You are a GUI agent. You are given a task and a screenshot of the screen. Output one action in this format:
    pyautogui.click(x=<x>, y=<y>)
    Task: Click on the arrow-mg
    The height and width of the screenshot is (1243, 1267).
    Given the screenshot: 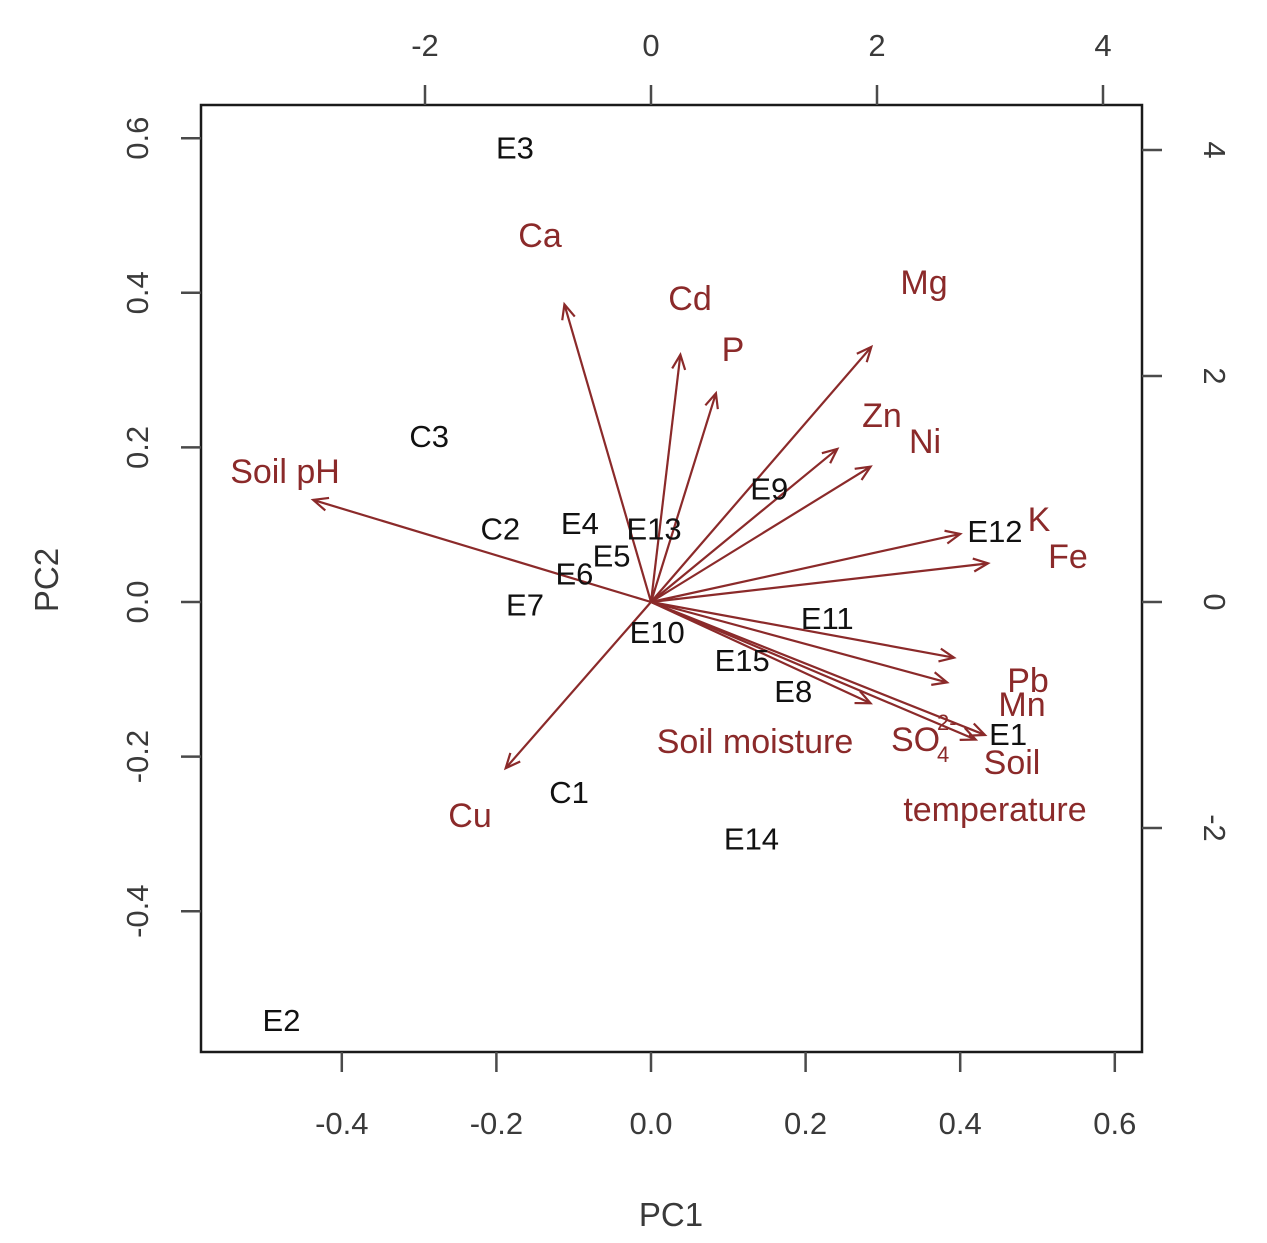 What is the action you would take?
    pyautogui.click(x=761, y=474)
    